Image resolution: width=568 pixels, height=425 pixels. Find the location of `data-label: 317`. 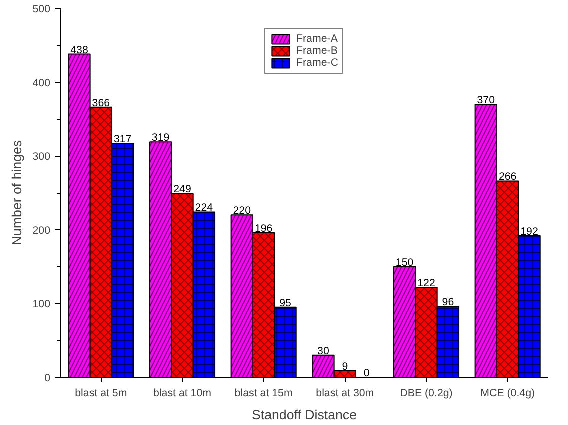

data-label: 317 is located at coordinates (123, 140).